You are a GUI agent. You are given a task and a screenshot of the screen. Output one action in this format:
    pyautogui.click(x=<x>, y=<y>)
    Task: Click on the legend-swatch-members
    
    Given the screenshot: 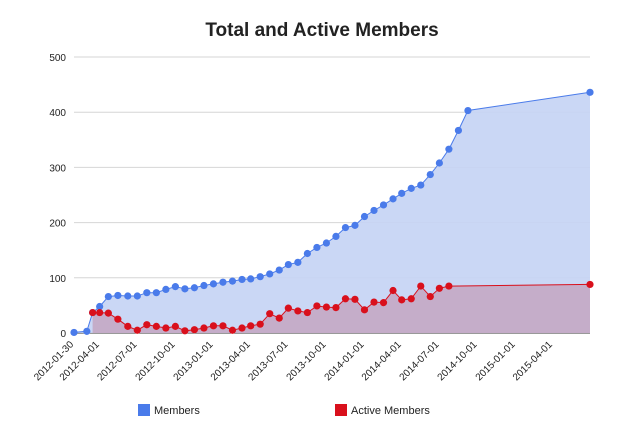 What is the action you would take?
    pyautogui.click(x=144, y=410)
    